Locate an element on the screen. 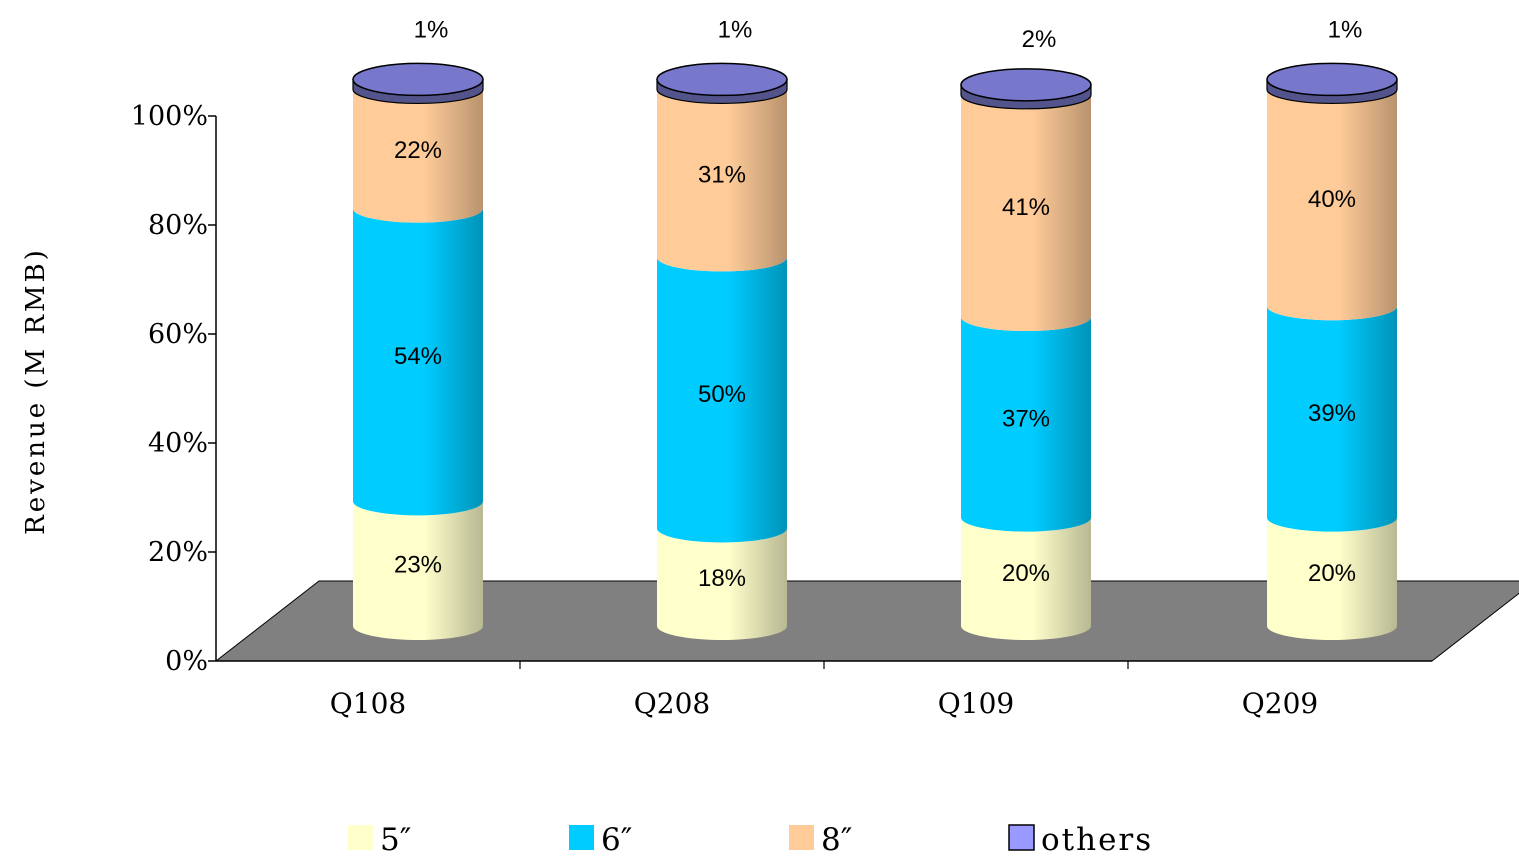  y-tick-label: 20% is located at coordinates (178, 552).